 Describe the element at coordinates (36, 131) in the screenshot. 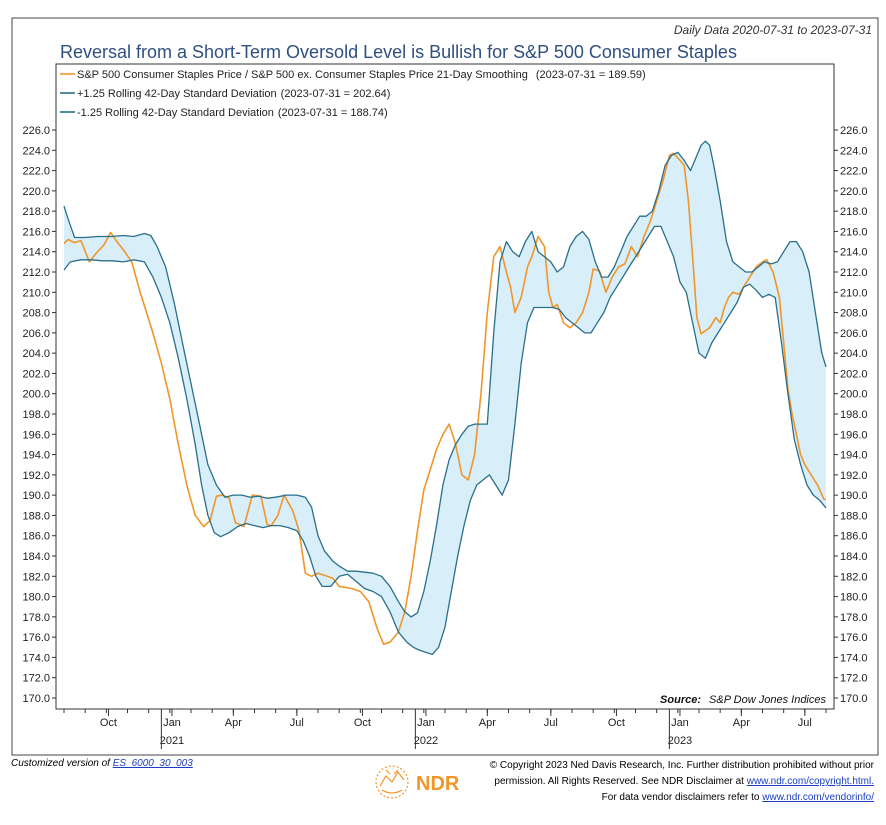

I see `y-tick-label-left: 226.0` at that location.